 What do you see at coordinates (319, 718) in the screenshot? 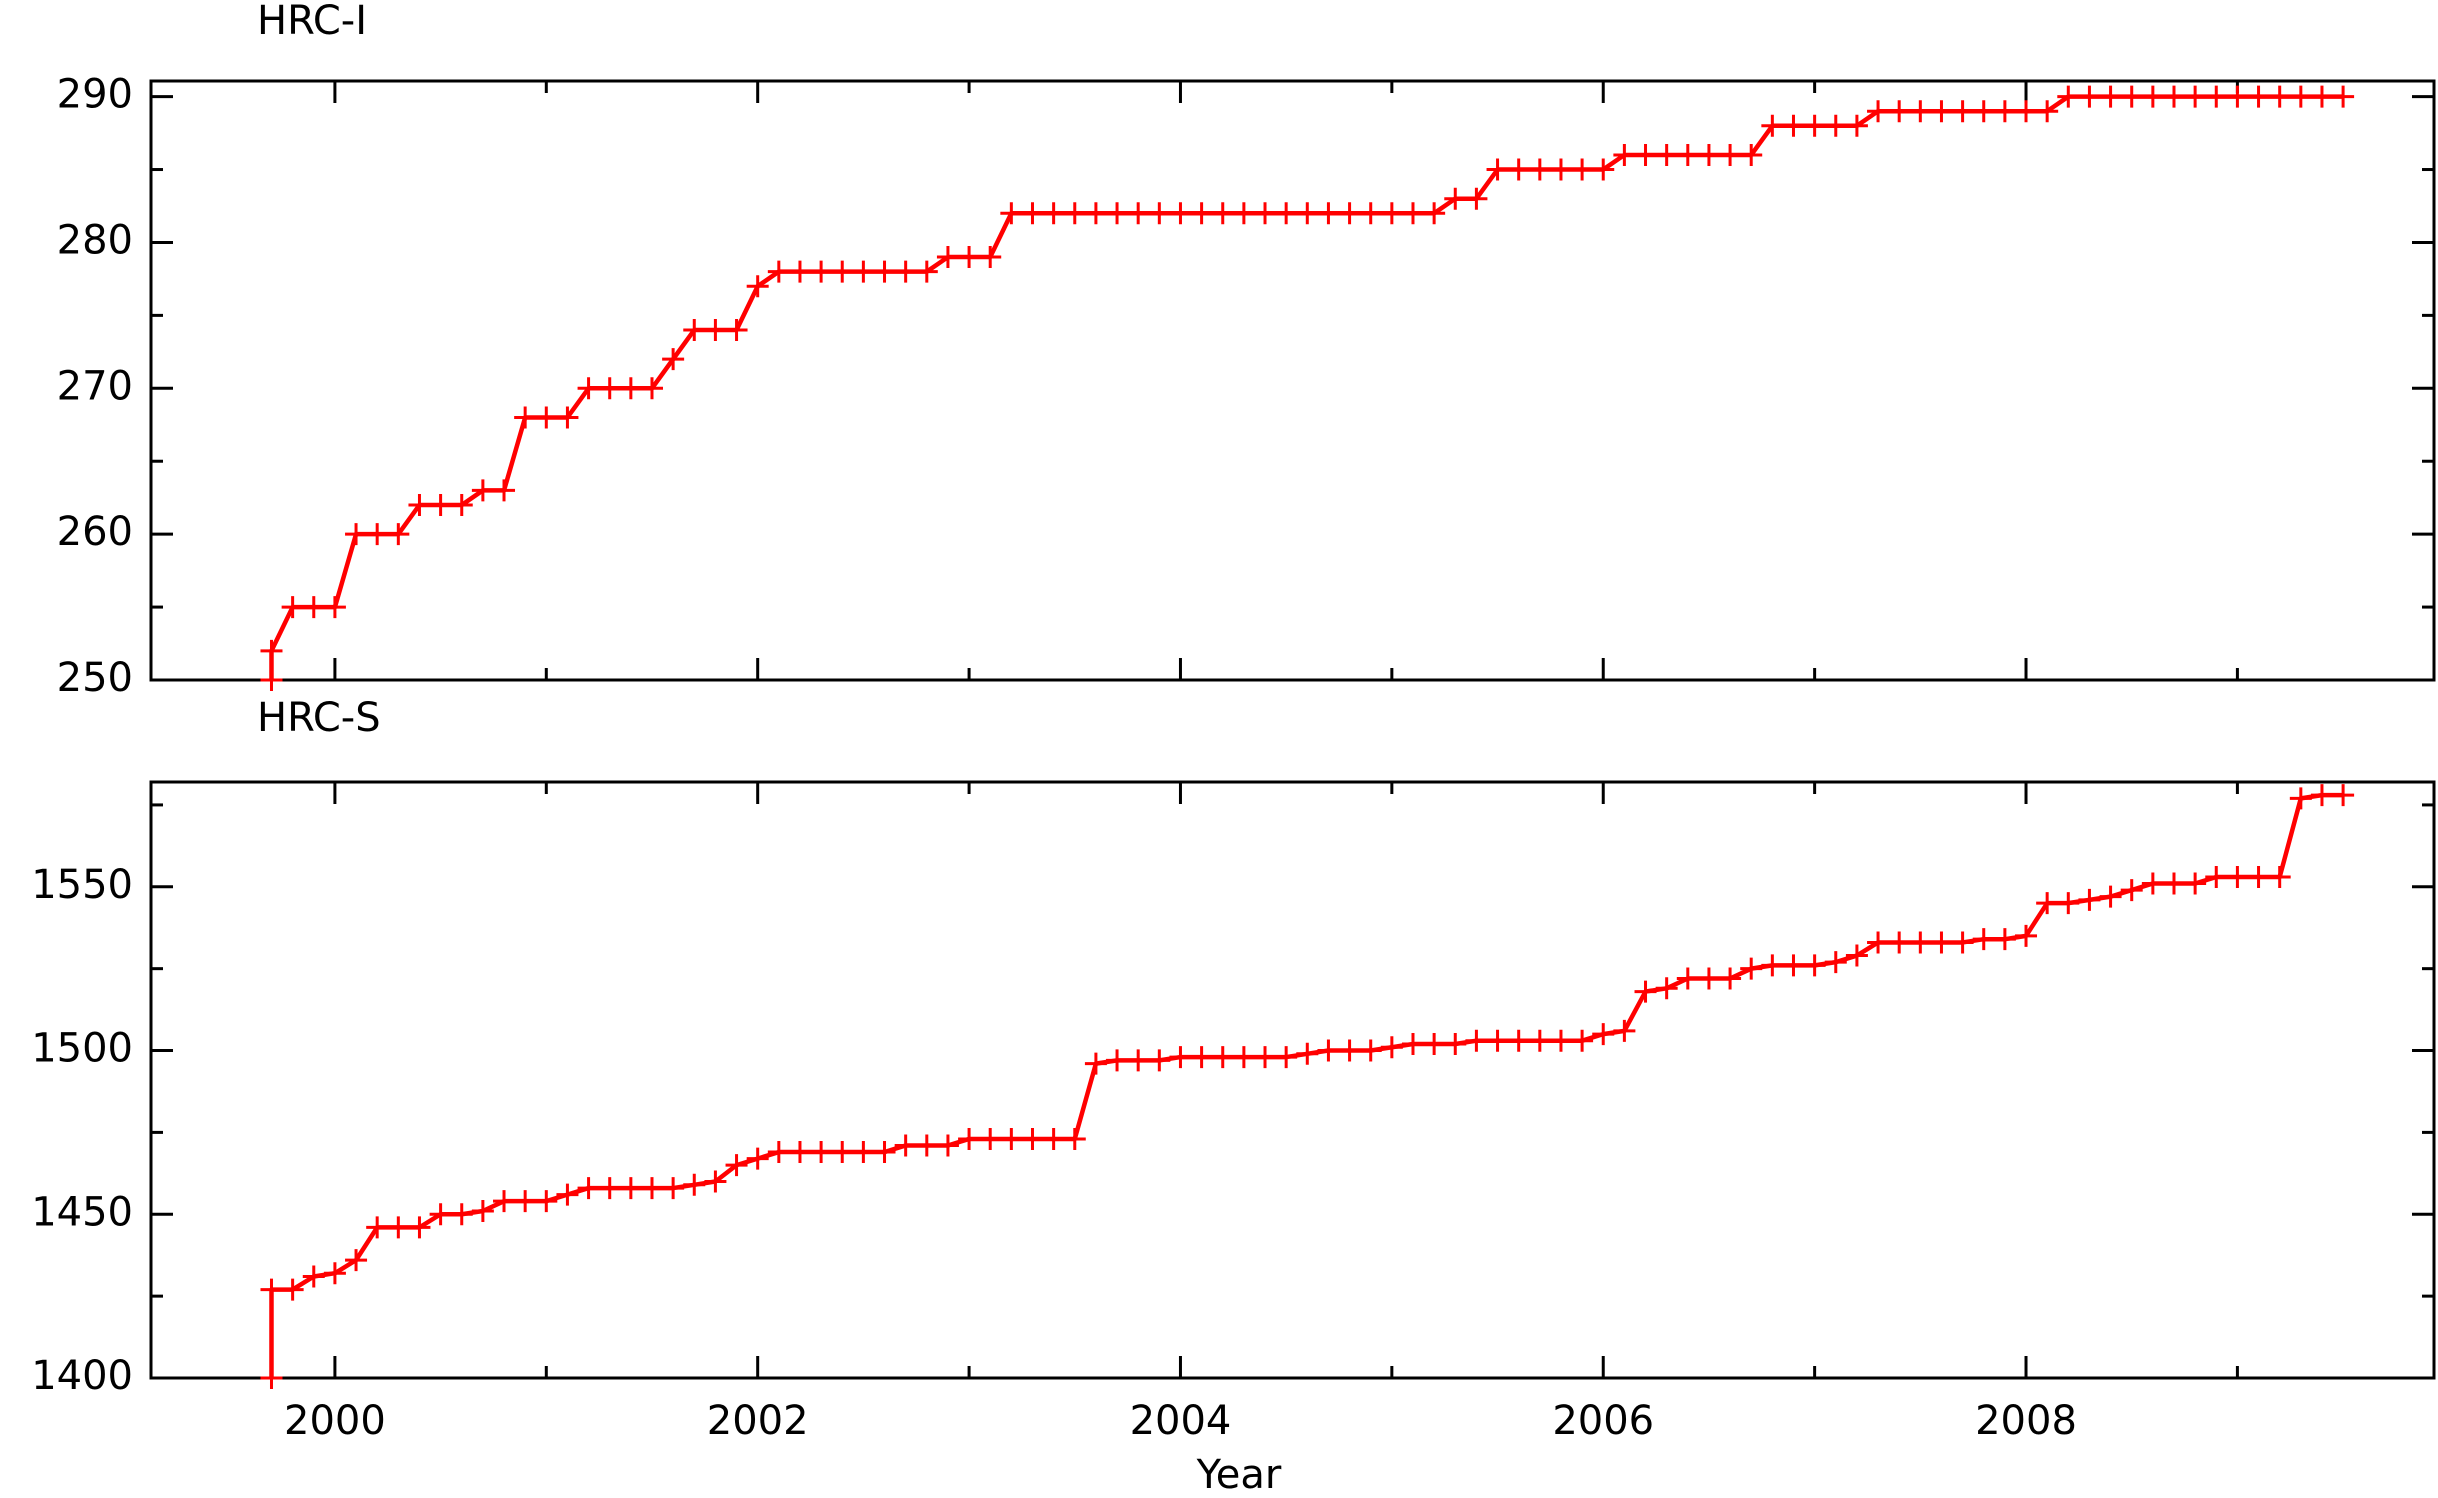
I see `panel-title: HRC-S` at bounding box center [319, 718].